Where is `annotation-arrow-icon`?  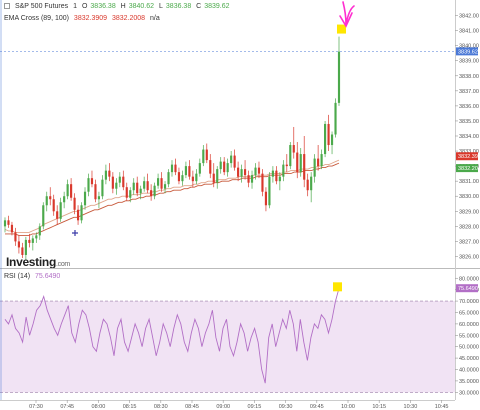 annotation-arrow-icon is located at coordinates (347, 14).